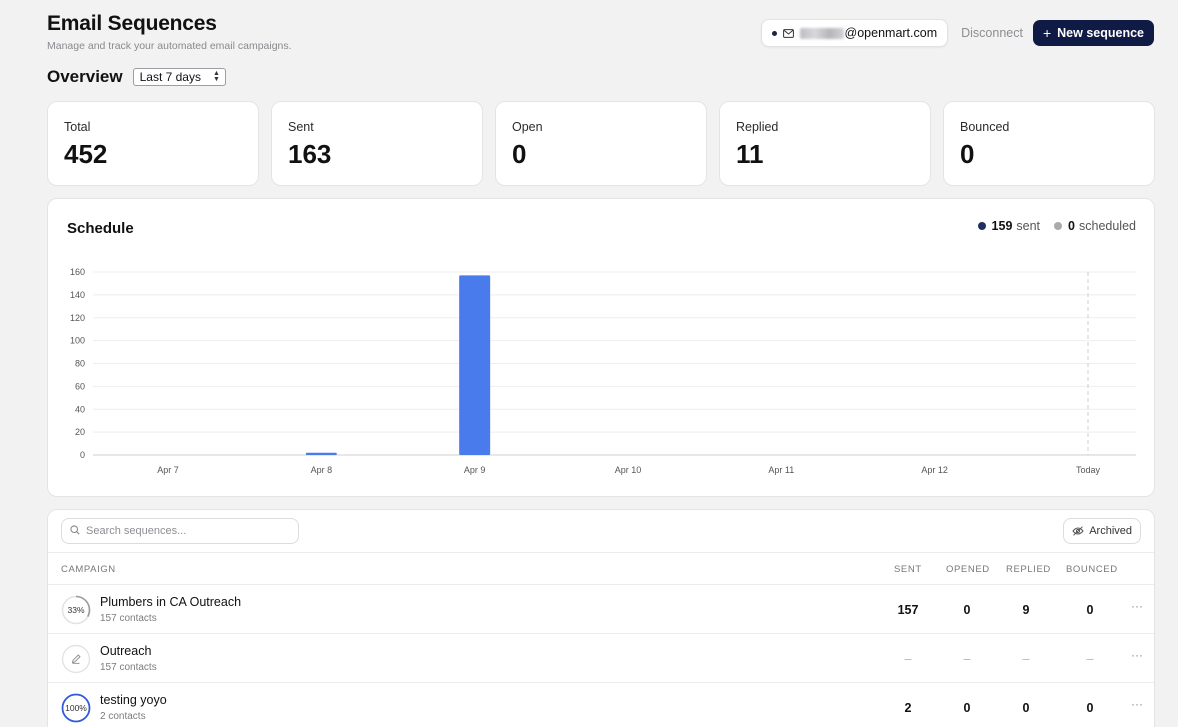 The height and width of the screenshot is (727, 1178). I want to click on legend-scheduled: 0 scheduled, so click(1095, 226).